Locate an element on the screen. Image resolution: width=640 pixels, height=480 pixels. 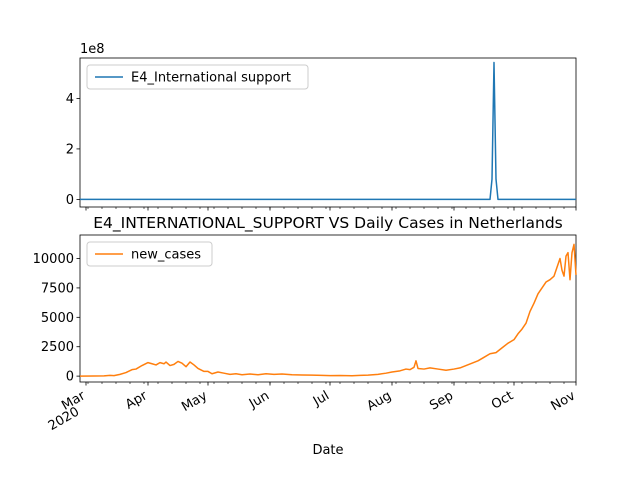
y-tick-label: 5000 is located at coordinates (57, 318).